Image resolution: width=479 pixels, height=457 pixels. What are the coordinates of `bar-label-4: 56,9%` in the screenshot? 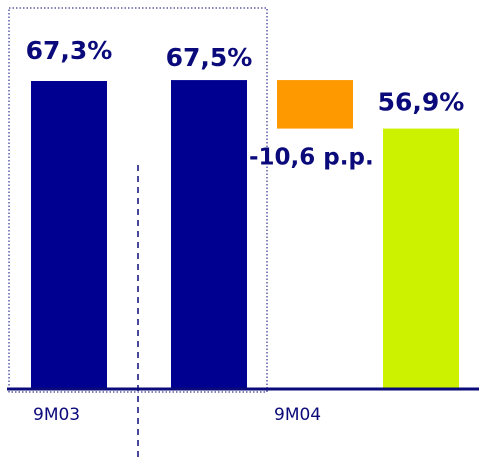 It's located at (421, 102).